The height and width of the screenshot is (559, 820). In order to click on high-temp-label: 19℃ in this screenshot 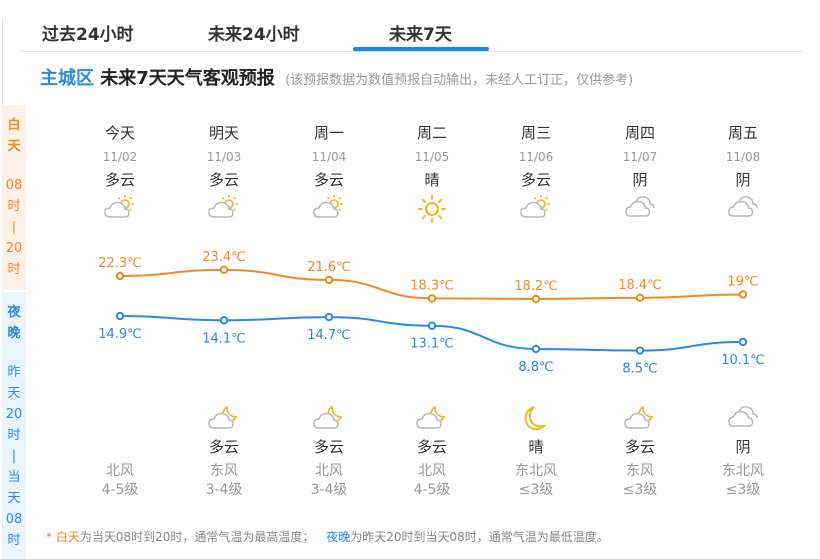, I will do `click(742, 281)`.